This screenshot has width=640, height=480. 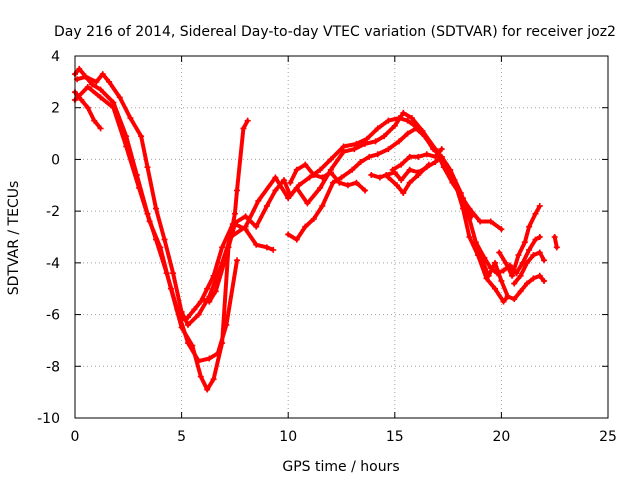 What do you see at coordinates (53, 316) in the screenshot?
I see `y-tick-label: -6` at bounding box center [53, 316].